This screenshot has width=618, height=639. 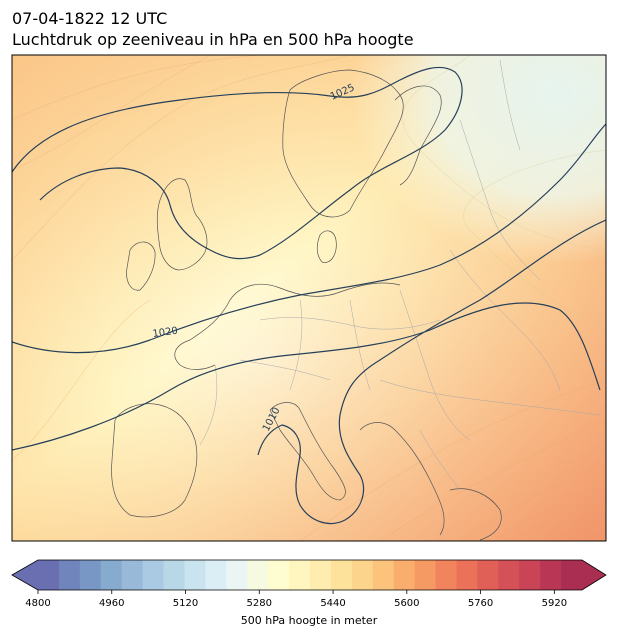 What do you see at coordinates (309, 620) in the screenshot?
I see `colorbar-label: 500 hPa hoogte in meter` at bounding box center [309, 620].